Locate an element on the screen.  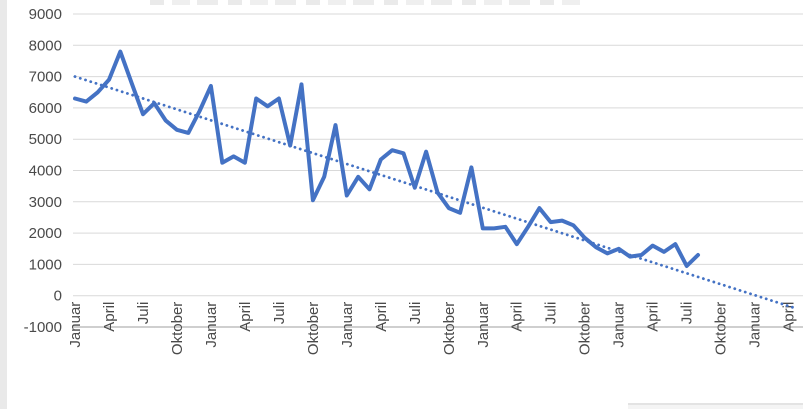
y-axis-tick-label: 4000 is located at coordinates (45, 171).